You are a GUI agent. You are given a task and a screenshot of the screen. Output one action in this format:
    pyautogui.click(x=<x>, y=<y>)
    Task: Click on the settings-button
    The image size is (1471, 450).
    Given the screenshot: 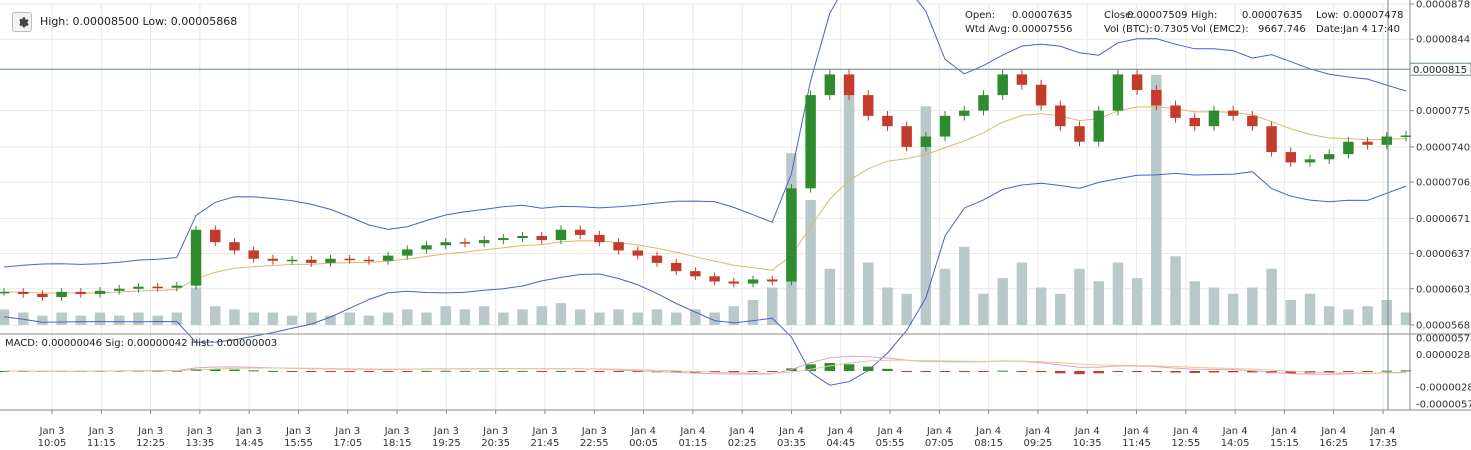 What is the action you would take?
    pyautogui.click(x=22, y=22)
    